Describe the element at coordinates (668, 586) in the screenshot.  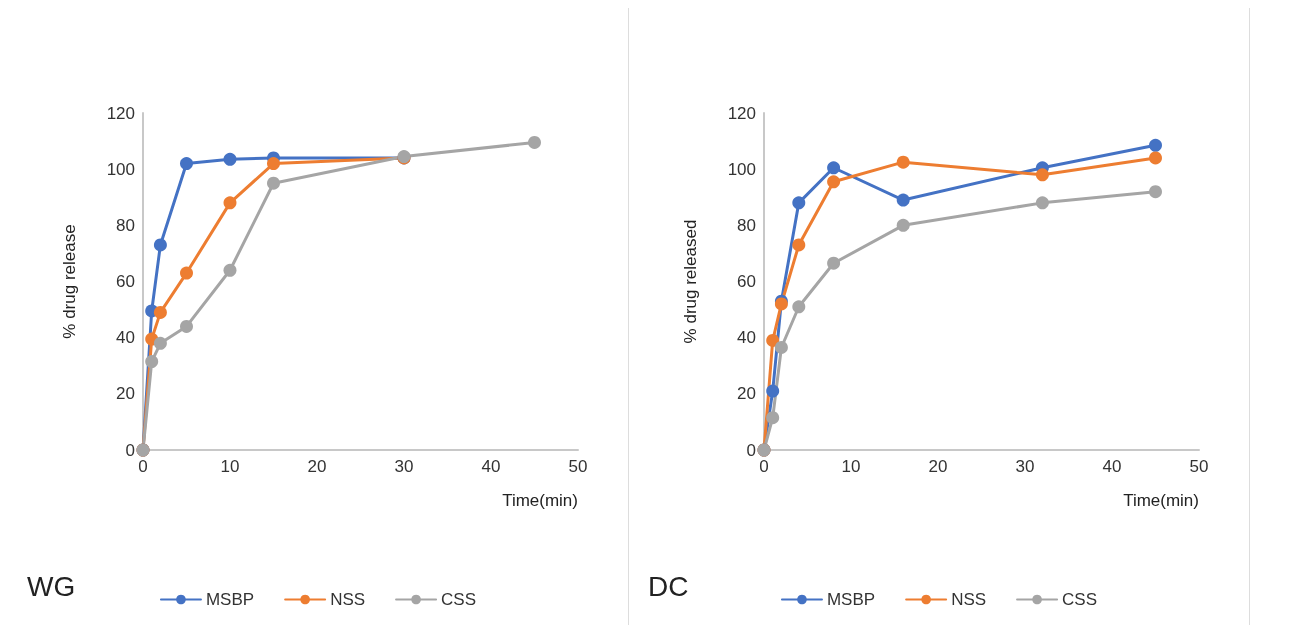
I see `text: DC` at that location.